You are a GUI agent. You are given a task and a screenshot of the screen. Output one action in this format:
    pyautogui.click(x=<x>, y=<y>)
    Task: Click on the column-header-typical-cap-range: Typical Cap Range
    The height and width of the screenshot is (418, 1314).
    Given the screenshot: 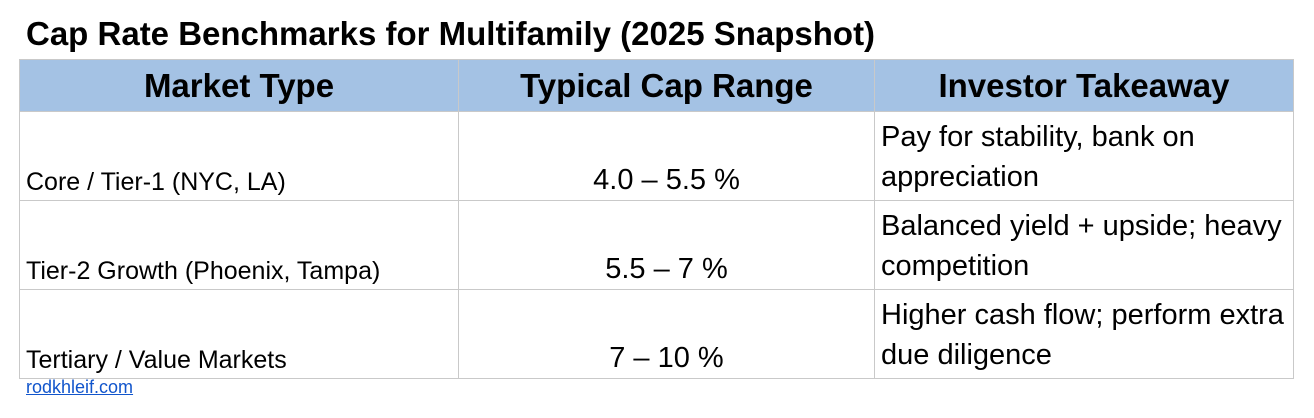 What is the action you would take?
    pyautogui.click(x=666, y=85)
    